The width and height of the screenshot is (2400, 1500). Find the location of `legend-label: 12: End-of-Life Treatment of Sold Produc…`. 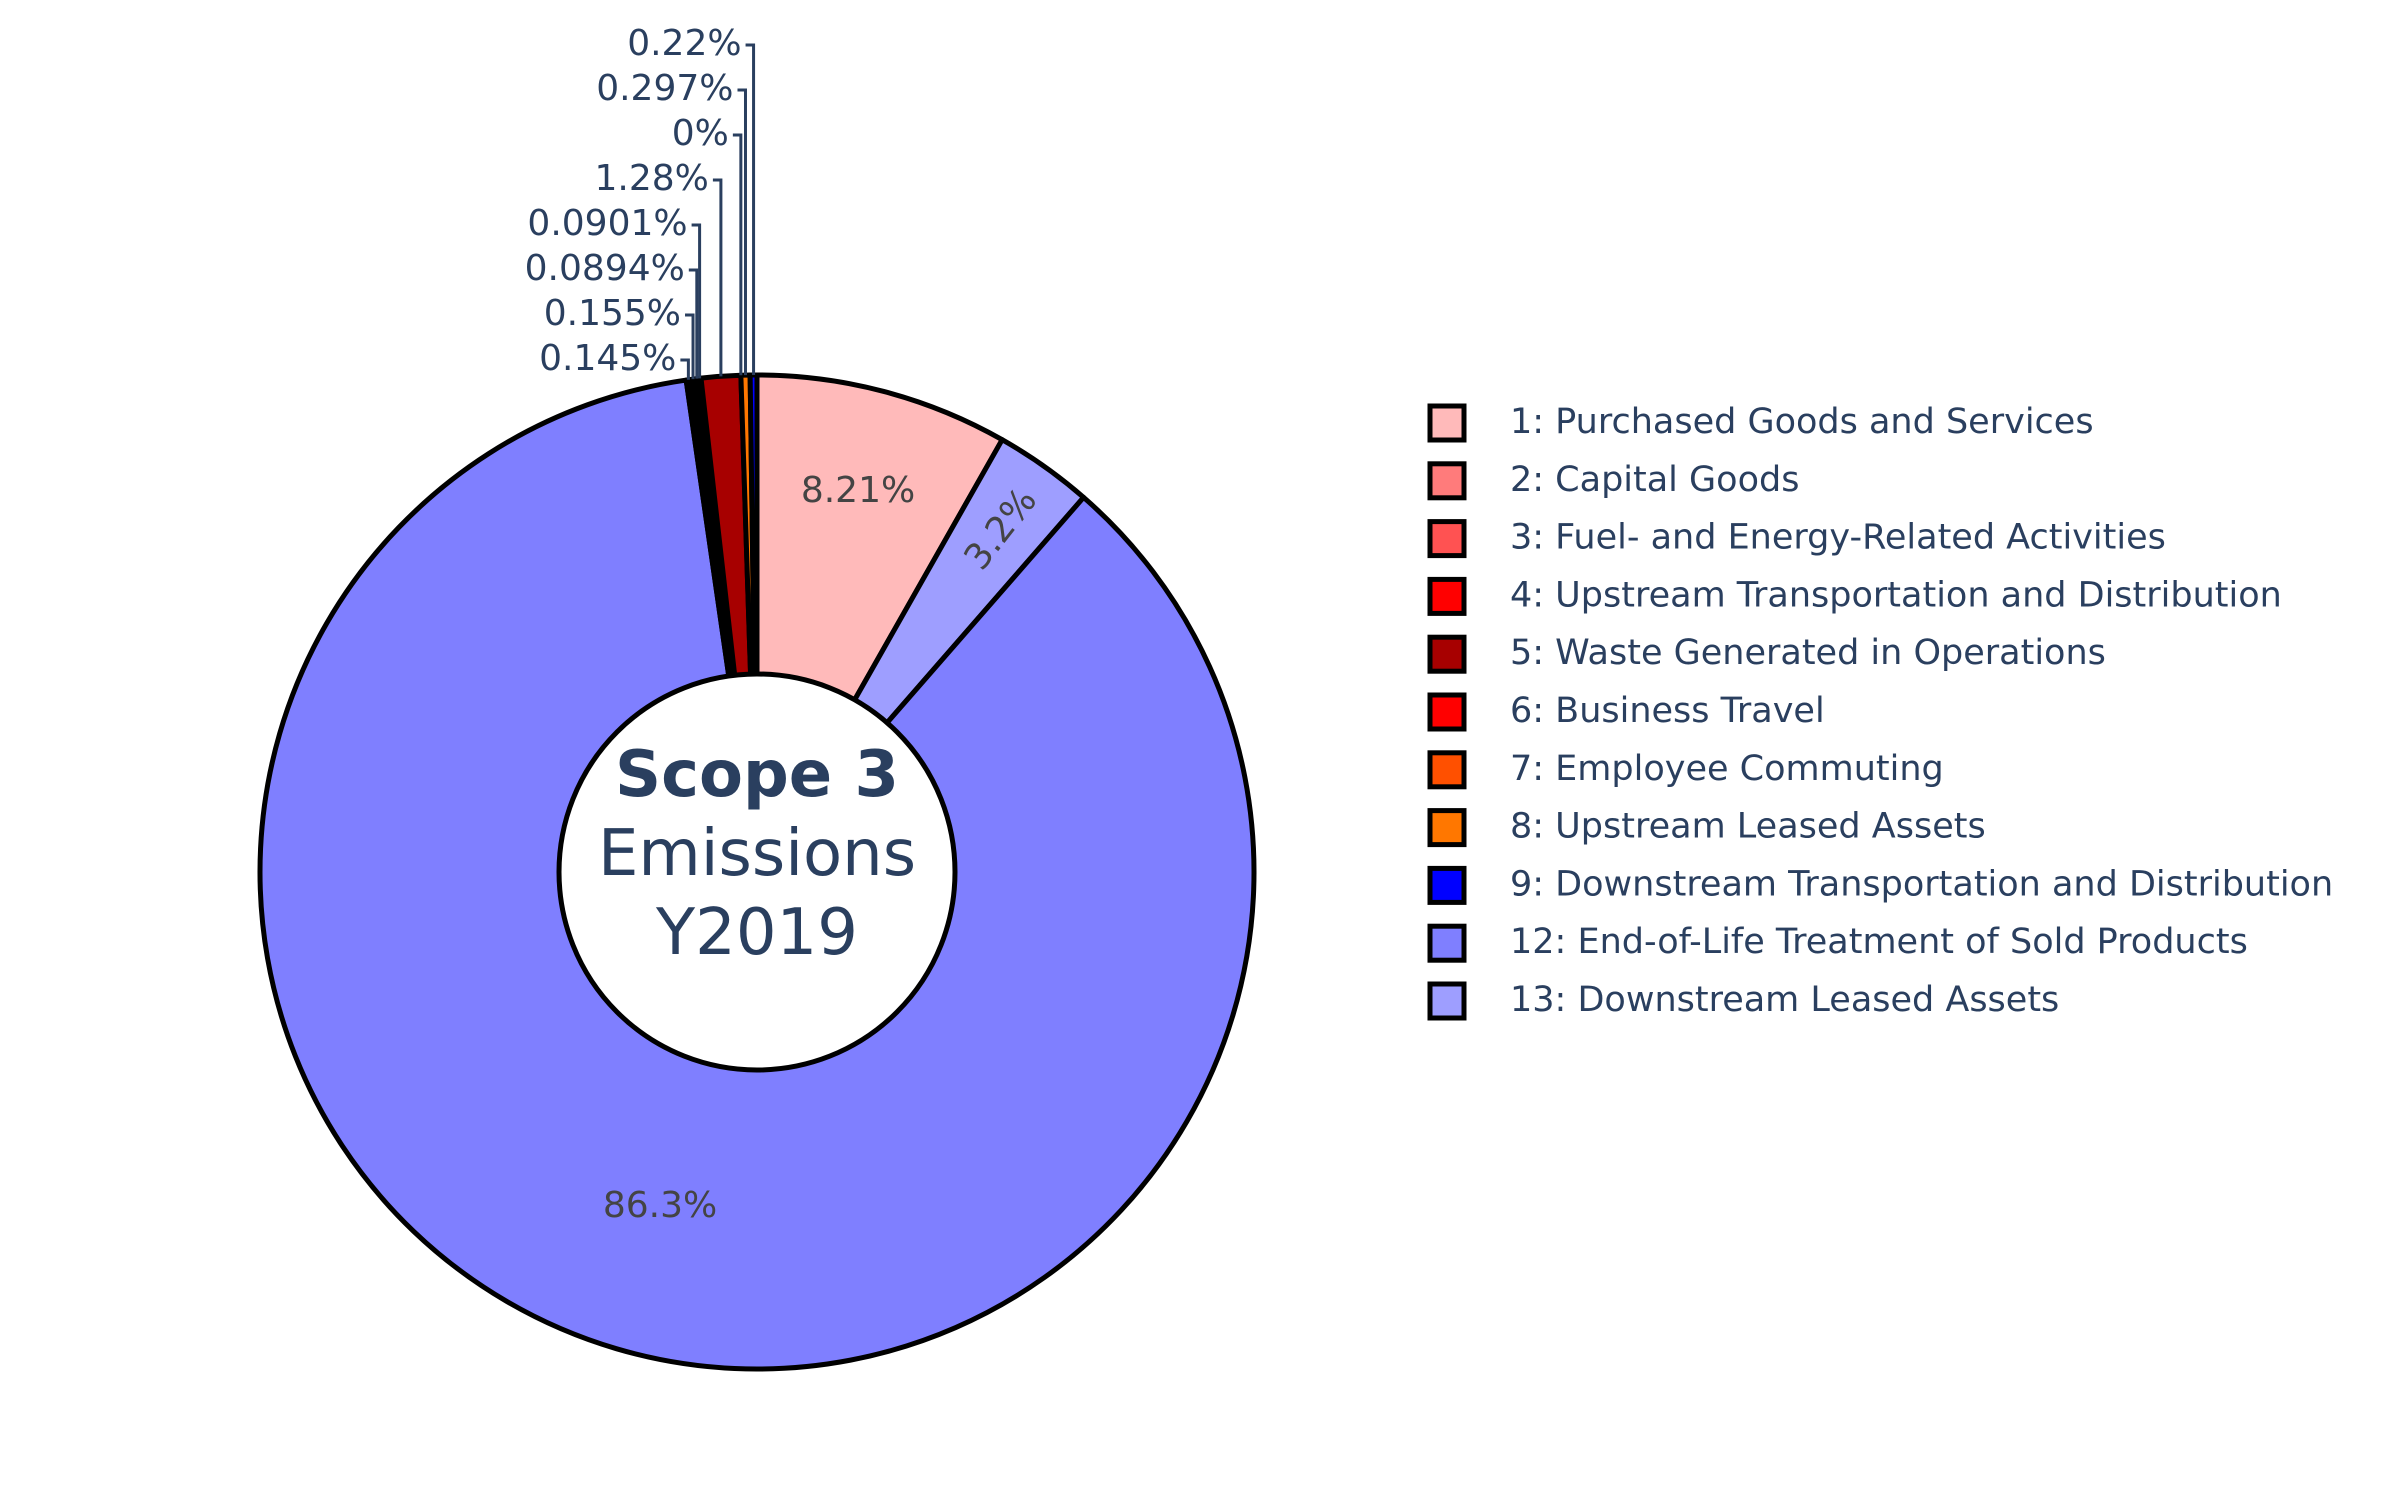

legend-label: 12: End-of-Life Treatment of Sold Produc… is located at coordinates (1879, 942).